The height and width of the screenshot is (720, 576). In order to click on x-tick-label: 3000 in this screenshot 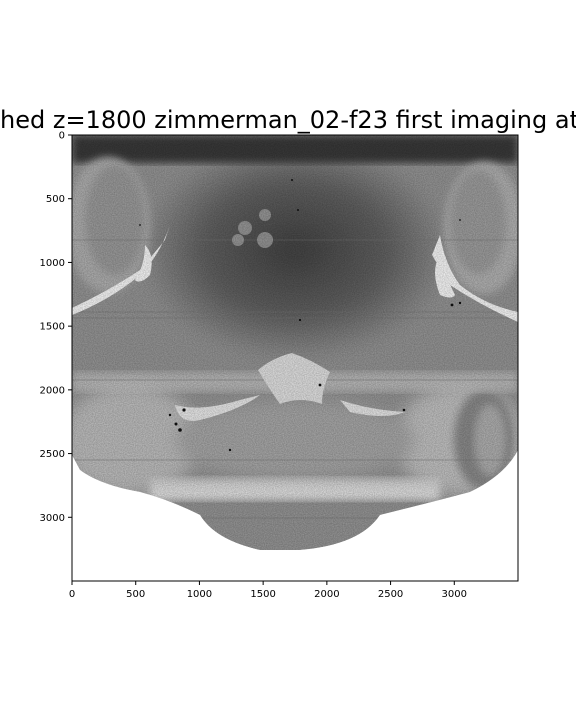, I will do `click(454, 594)`.